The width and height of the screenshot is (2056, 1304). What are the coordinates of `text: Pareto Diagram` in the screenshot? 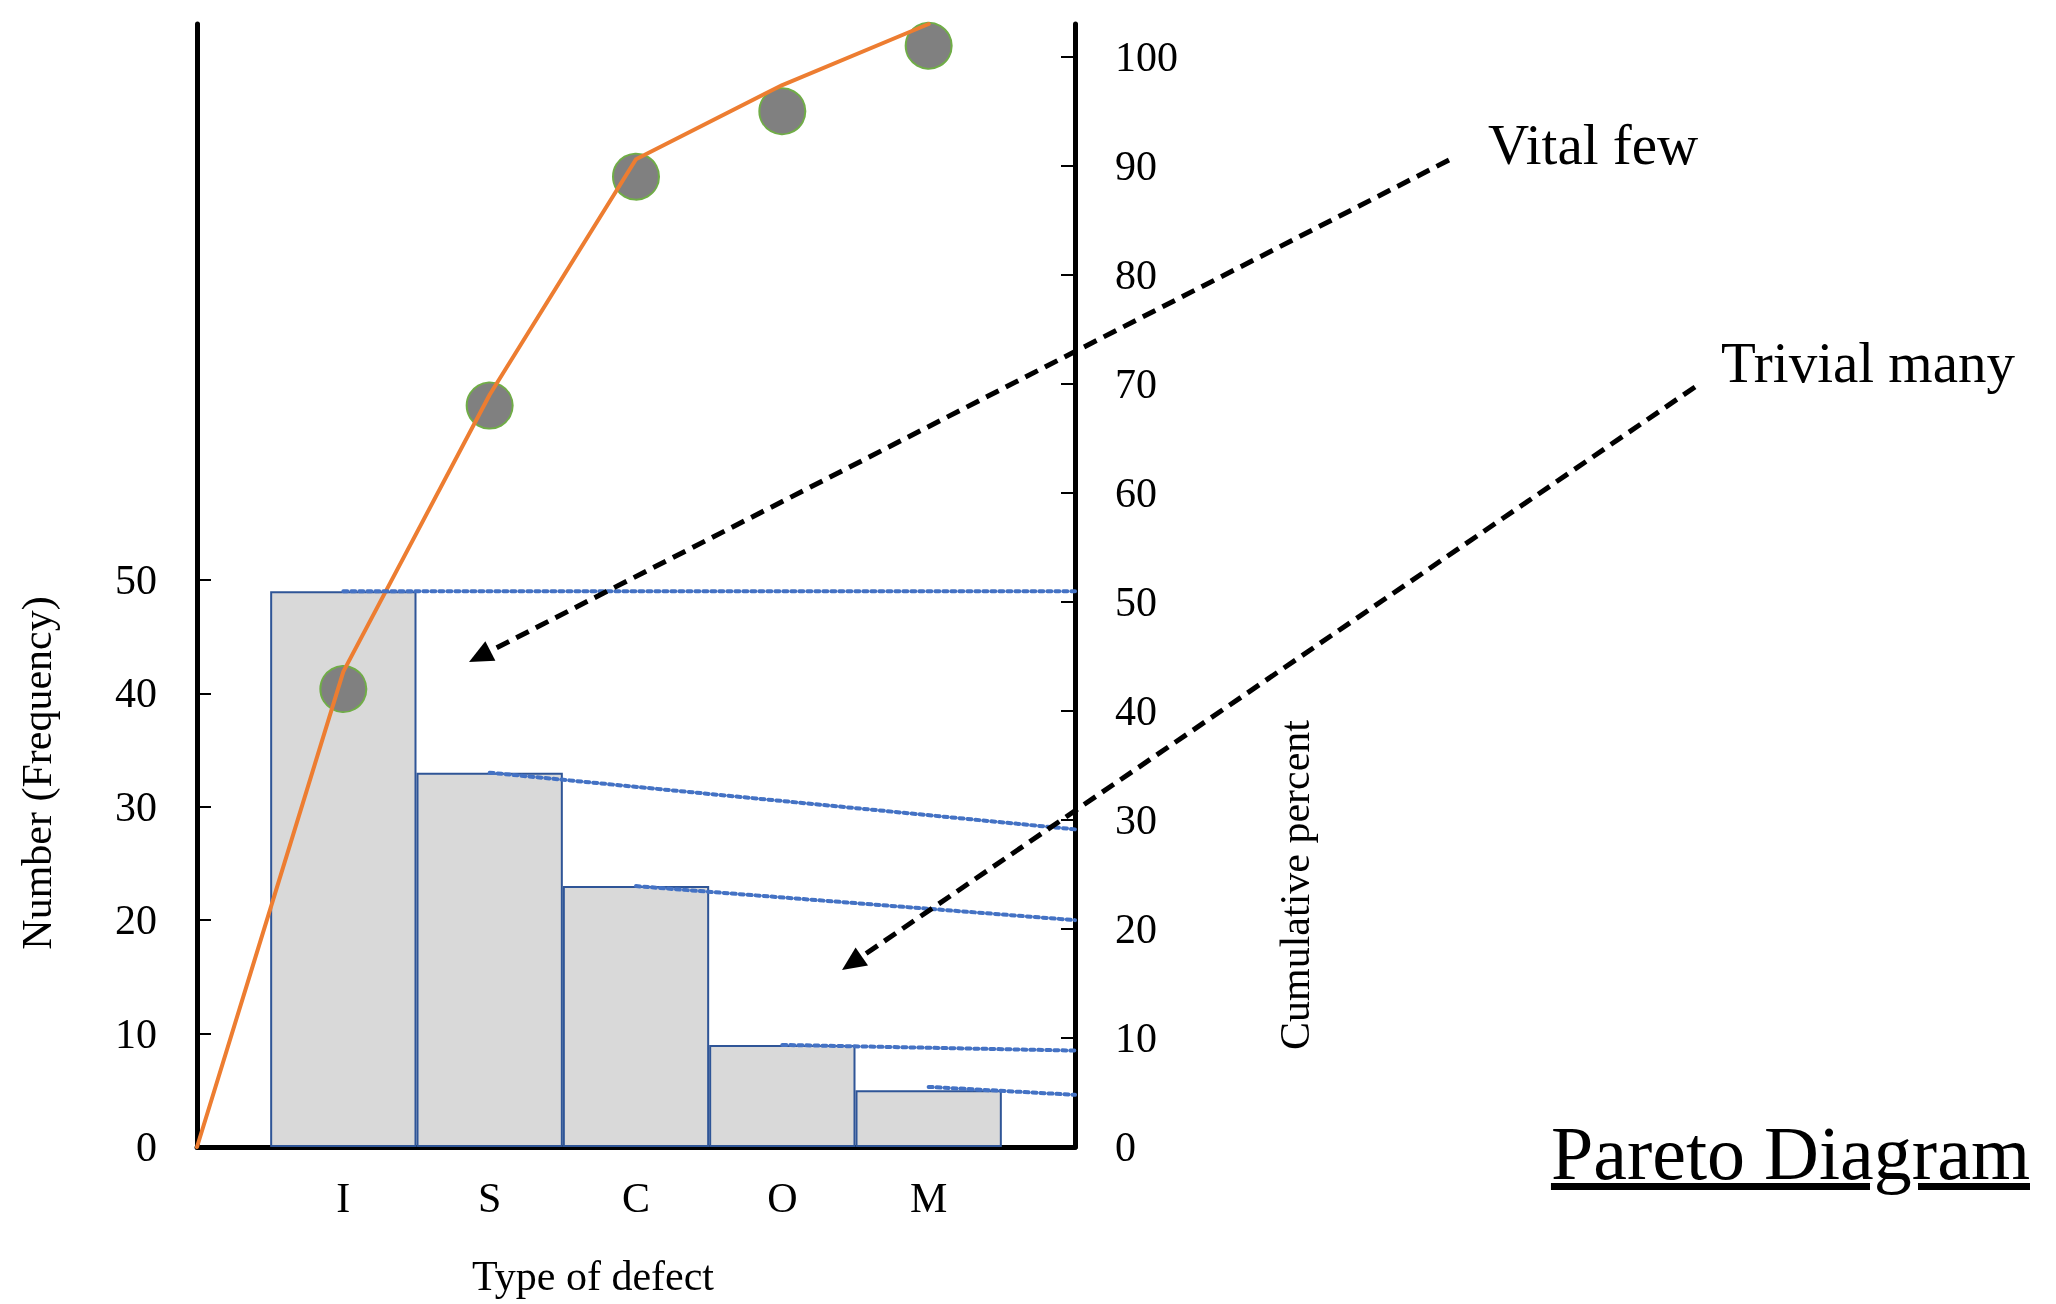 It's located at (1790, 1153).